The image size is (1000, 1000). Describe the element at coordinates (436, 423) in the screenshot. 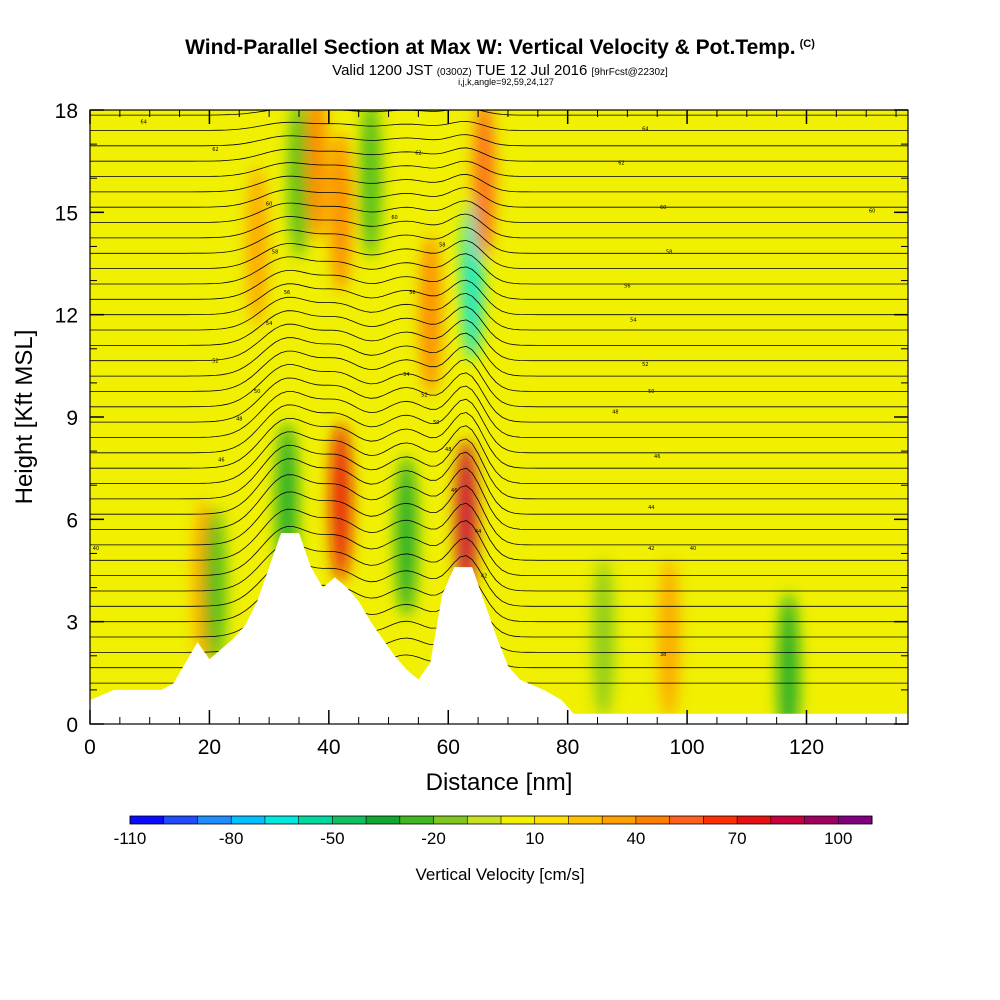

I see `theta-label-17: 50` at that location.